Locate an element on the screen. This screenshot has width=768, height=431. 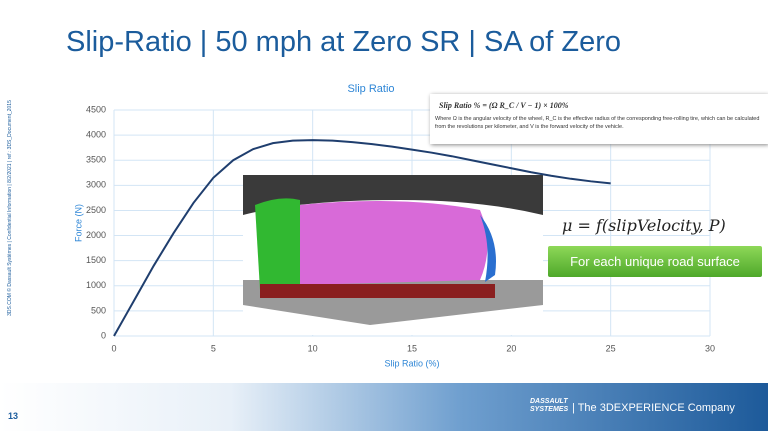
tire-render is located at coordinates (393, 255).